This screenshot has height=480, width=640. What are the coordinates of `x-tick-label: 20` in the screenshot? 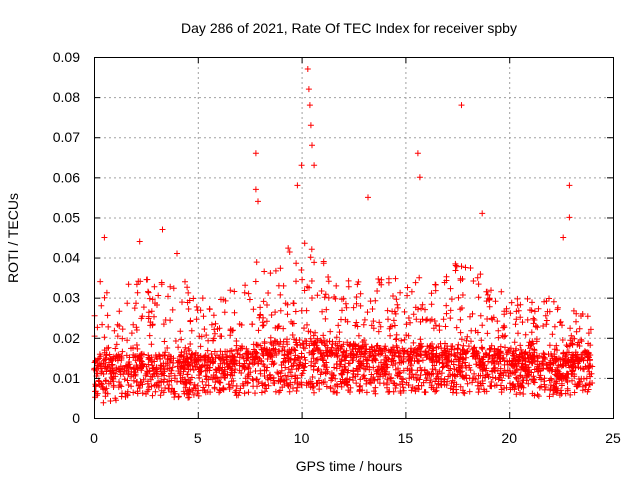 It's located at (509, 438).